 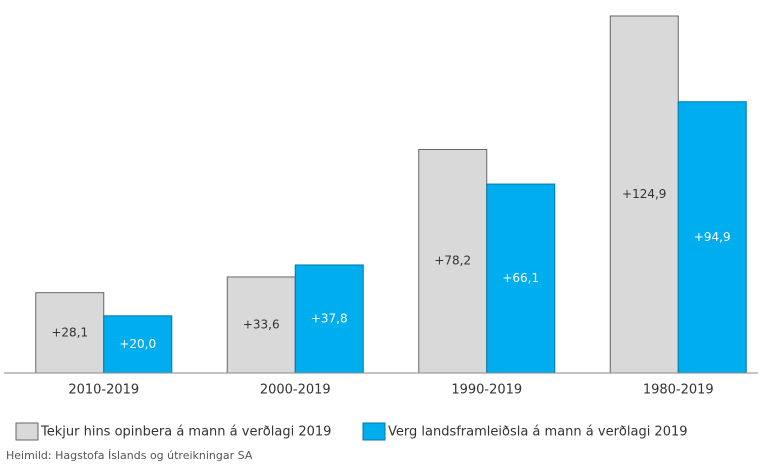 I want to click on value-label: +37,8, so click(x=329, y=318).